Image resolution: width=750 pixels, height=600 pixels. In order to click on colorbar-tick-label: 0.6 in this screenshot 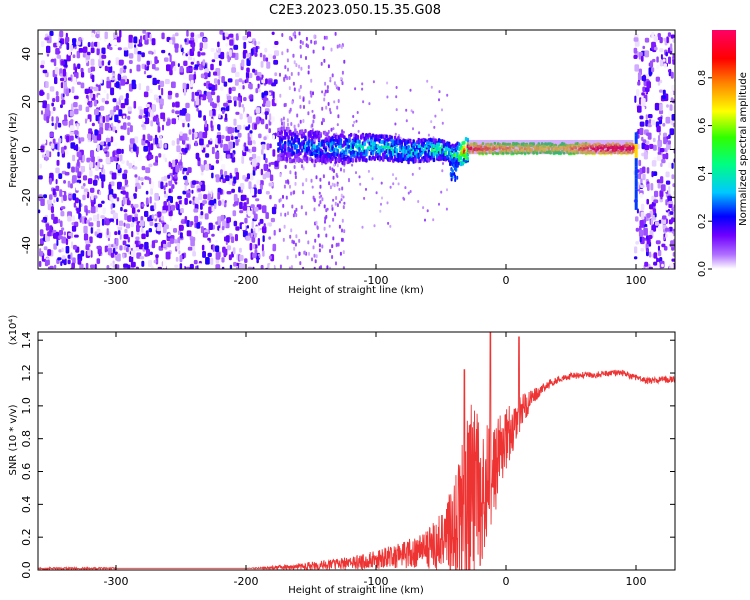, I will do `click(702, 126)`.